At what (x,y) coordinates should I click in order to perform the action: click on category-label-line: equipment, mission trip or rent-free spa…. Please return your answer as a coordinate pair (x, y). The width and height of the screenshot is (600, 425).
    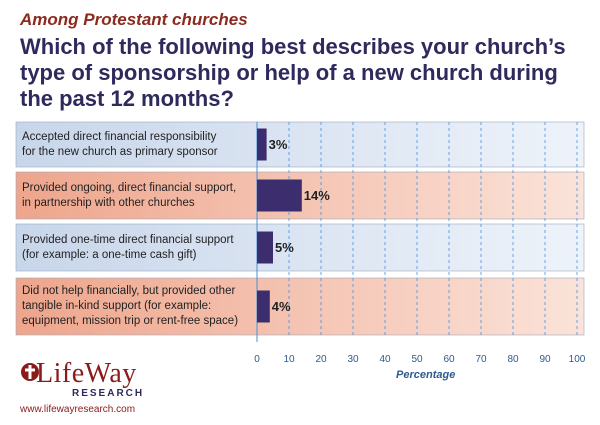
    Looking at the image, I should click on (130, 321).